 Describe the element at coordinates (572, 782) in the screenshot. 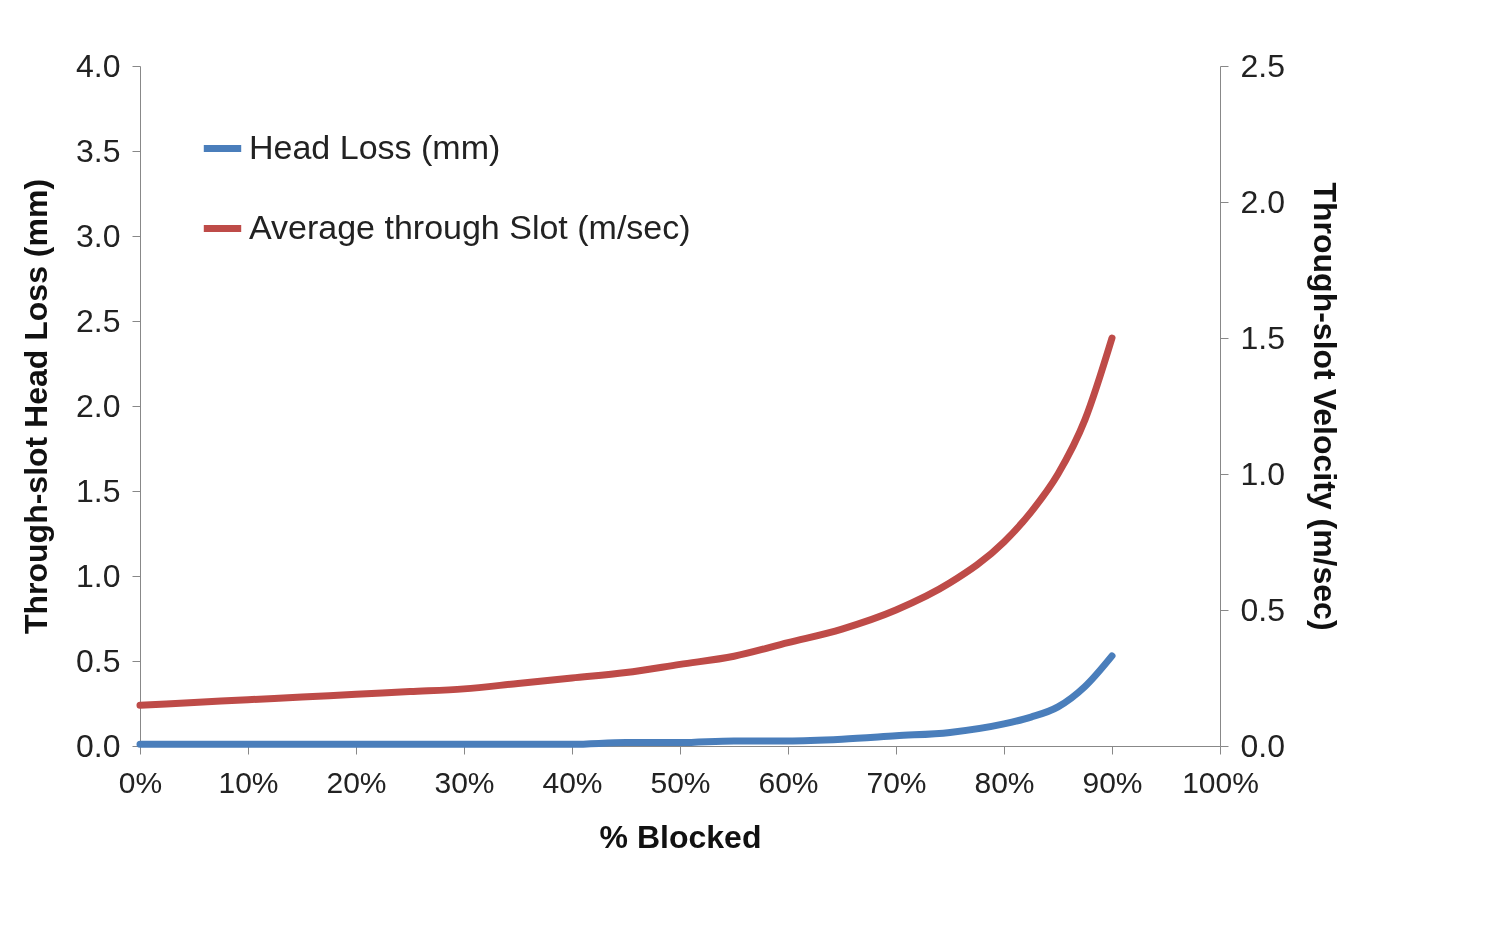

I see `x-tick-label: 40%` at that location.